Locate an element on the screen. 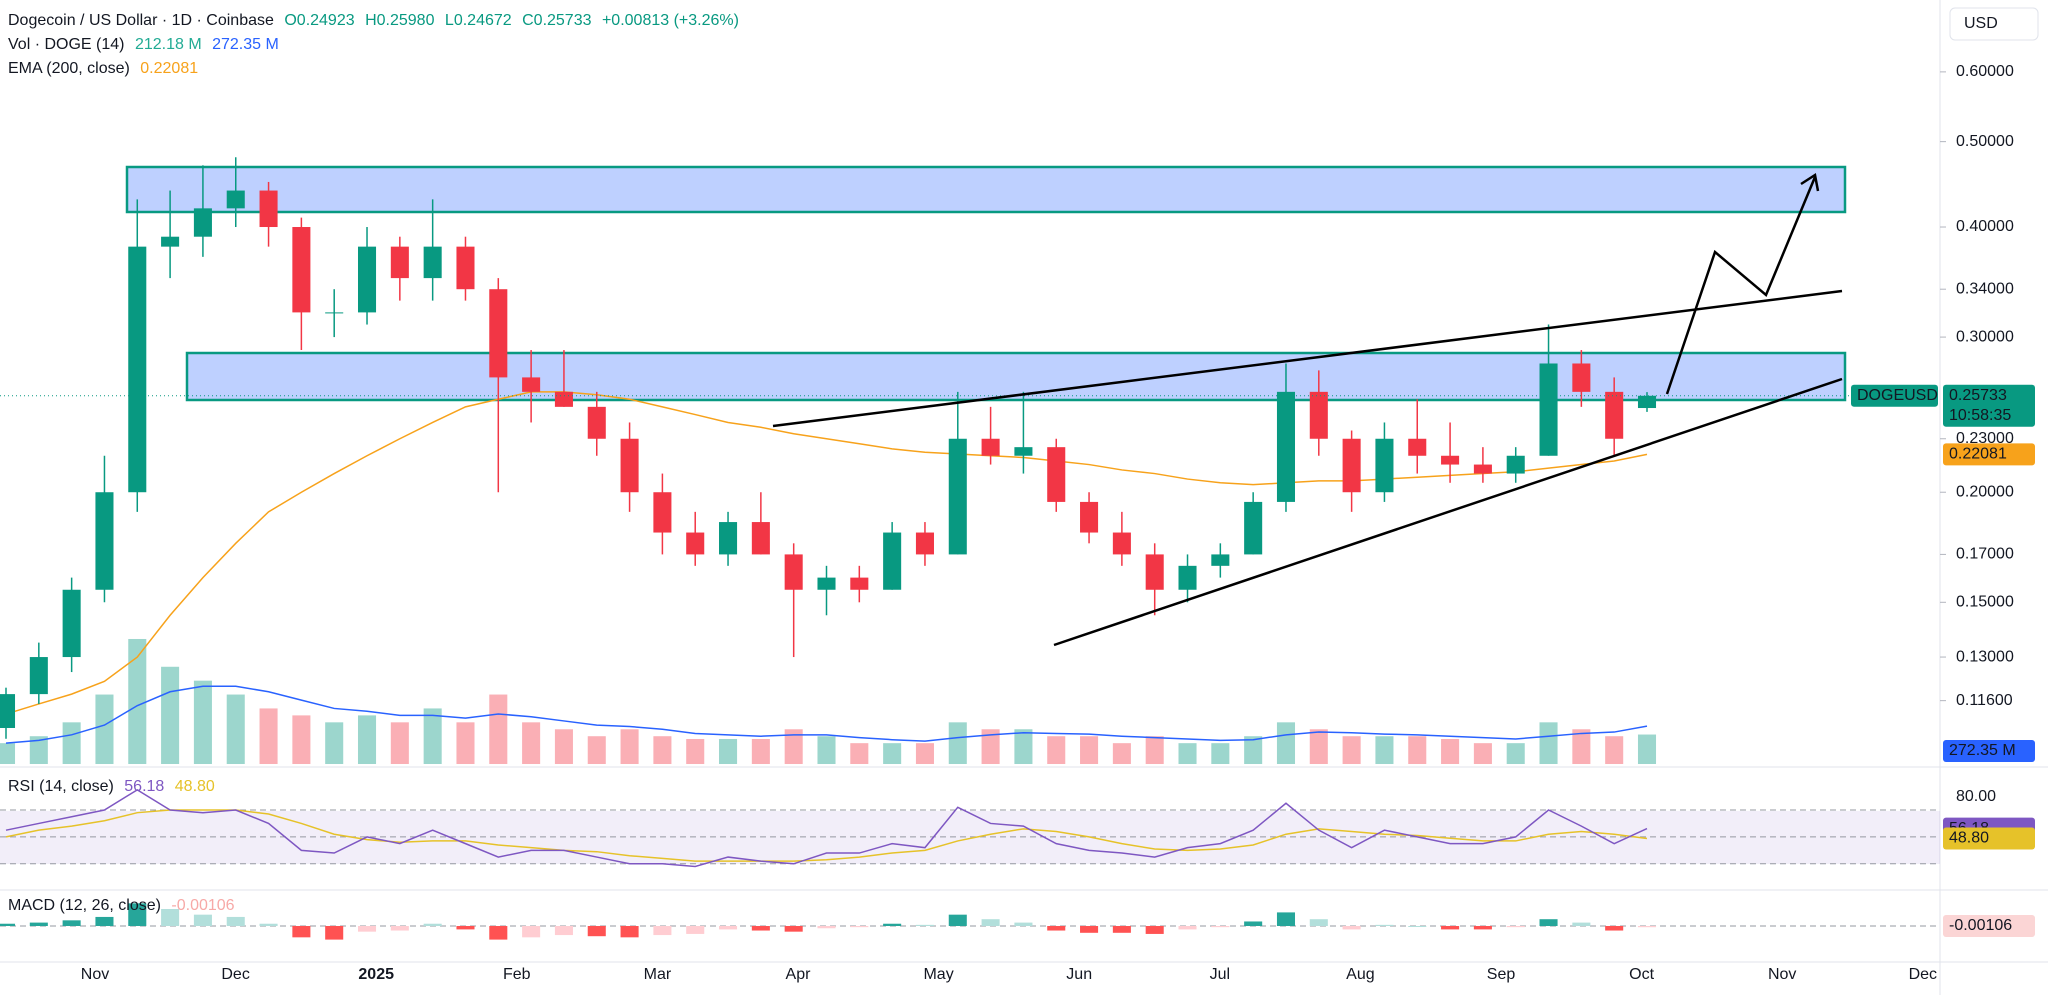 The height and width of the screenshot is (995, 2048). rsi-value: 56.18 is located at coordinates (144, 786).